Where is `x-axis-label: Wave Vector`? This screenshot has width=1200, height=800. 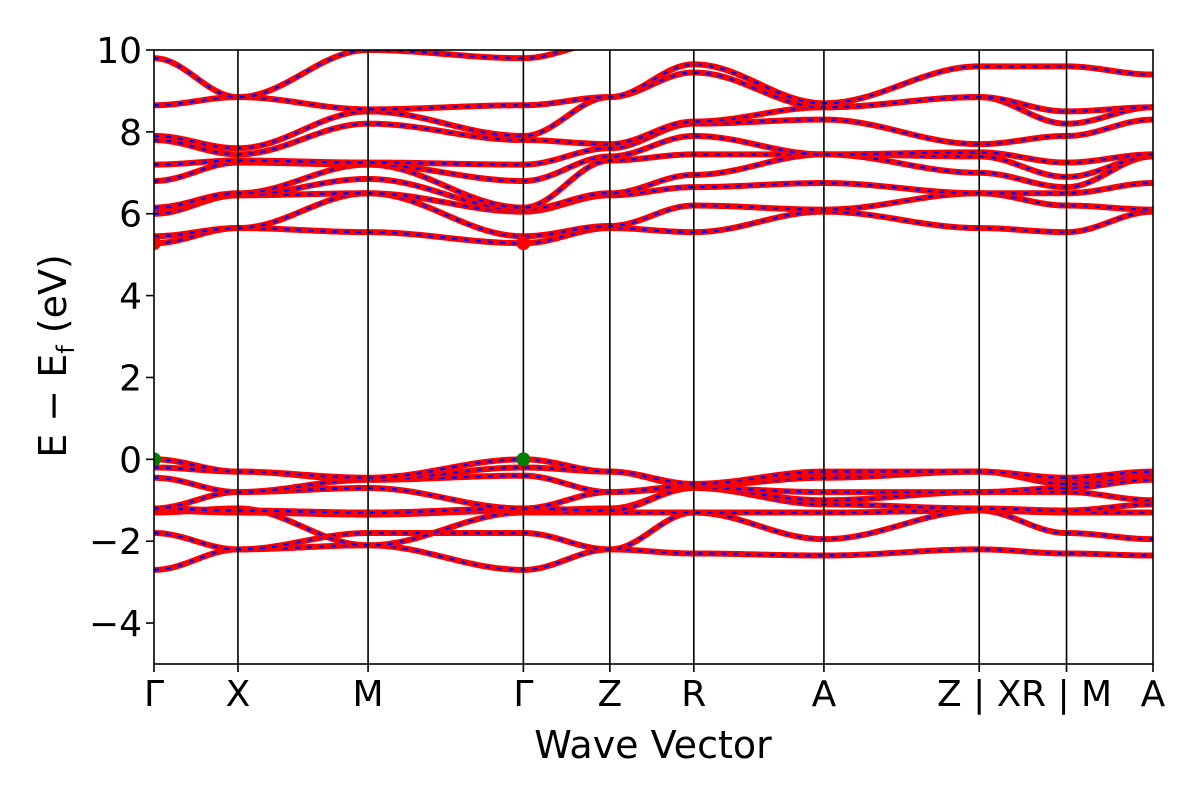
x-axis-label: Wave Vector is located at coordinates (653, 745).